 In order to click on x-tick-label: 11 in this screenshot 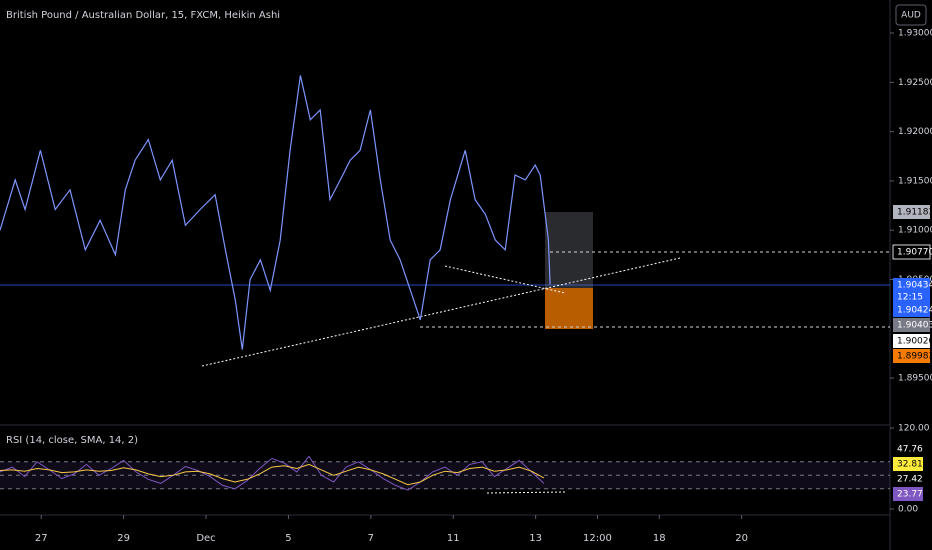, I will do `click(453, 538)`.